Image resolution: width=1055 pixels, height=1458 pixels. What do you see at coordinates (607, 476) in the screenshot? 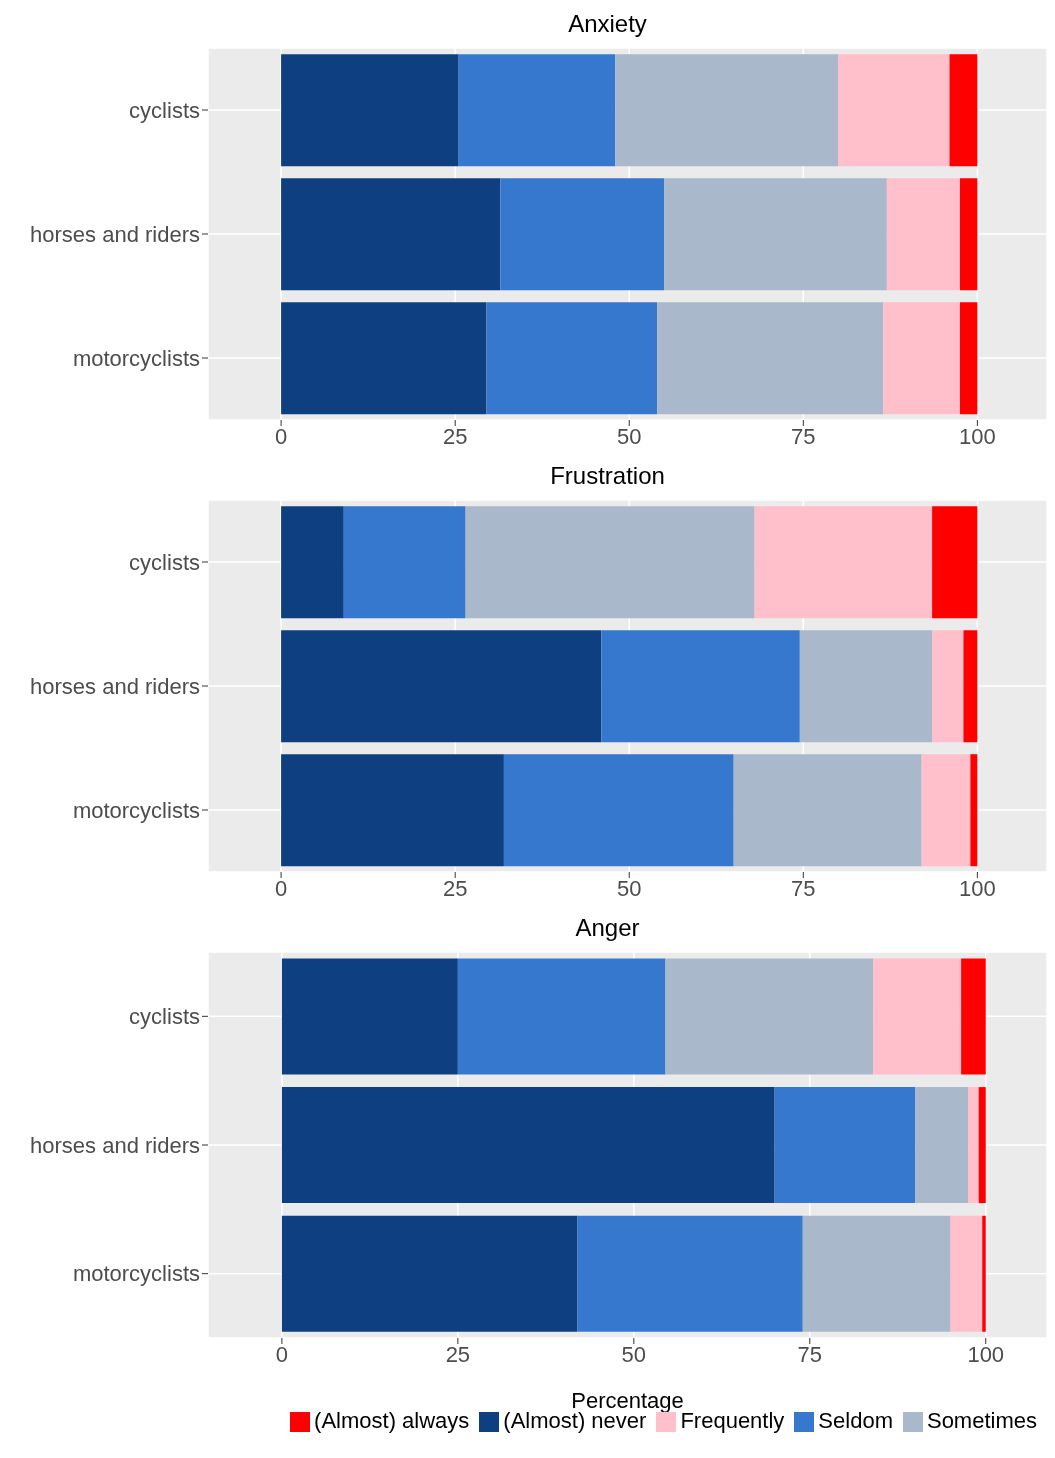
I see `chart-title: Frustration` at bounding box center [607, 476].